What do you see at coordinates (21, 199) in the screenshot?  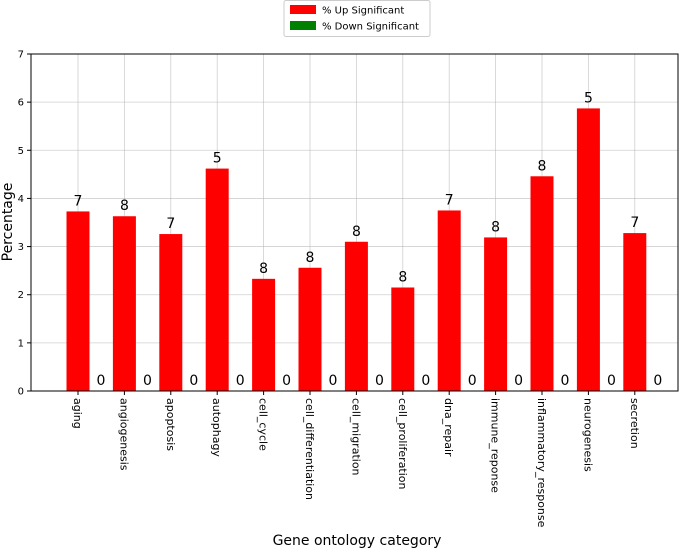 I see `y-tick-label: 4` at bounding box center [21, 199].